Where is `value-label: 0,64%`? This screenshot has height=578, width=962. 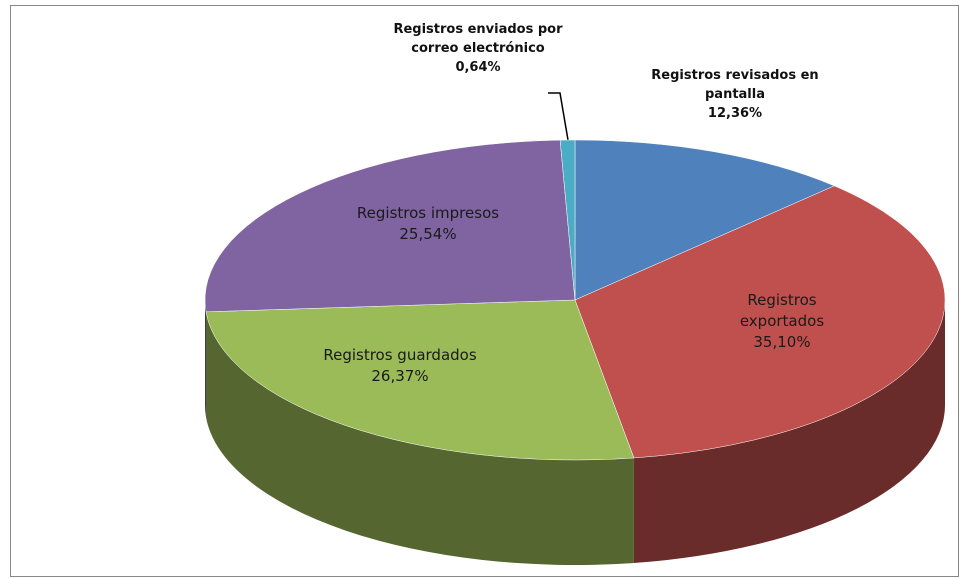
value-label: 0,64% is located at coordinates (478, 67).